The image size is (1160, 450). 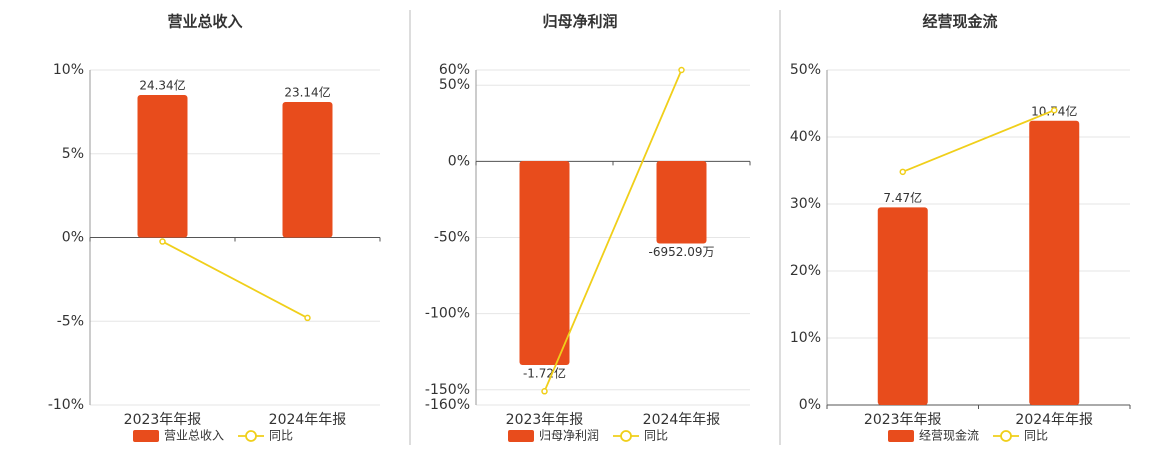 I want to click on value-label: -6952.09万, so click(x=682, y=252).